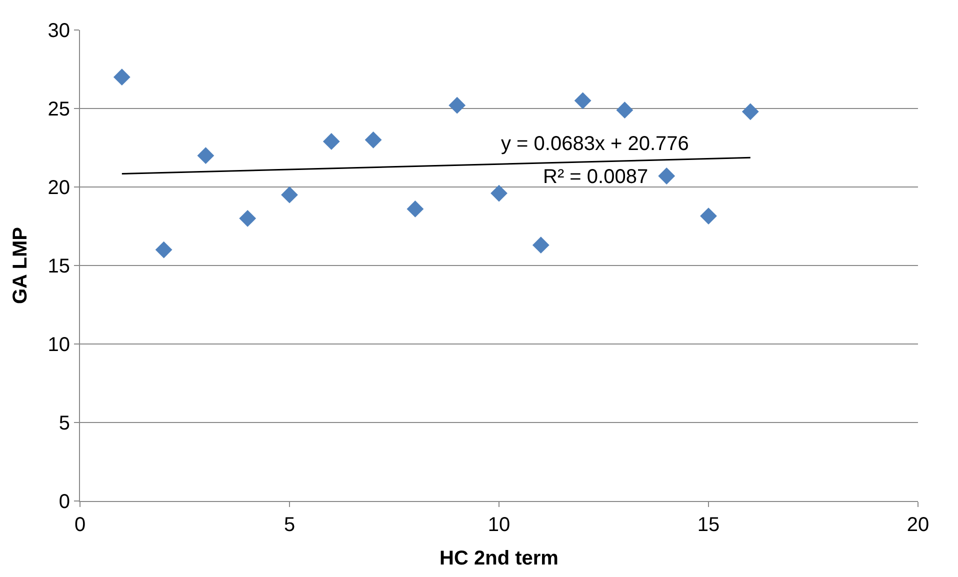  What do you see at coordinates (80, 525) in the screenshot?
I see `x-tick-label: 0` at bounding box center [80, 525].